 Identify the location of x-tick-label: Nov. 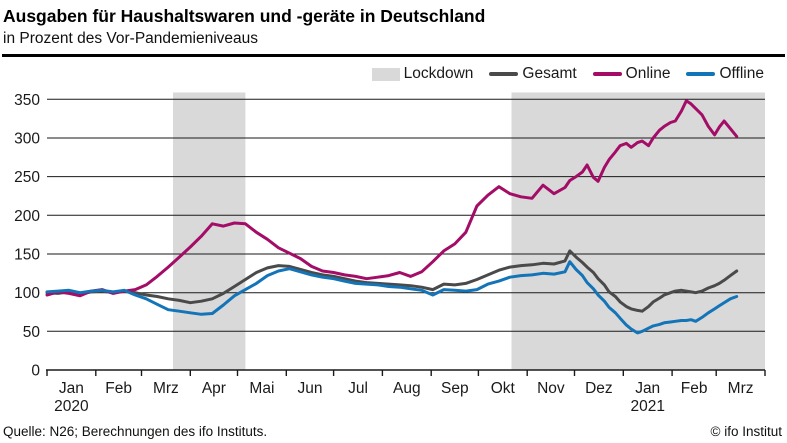
(551, 388).